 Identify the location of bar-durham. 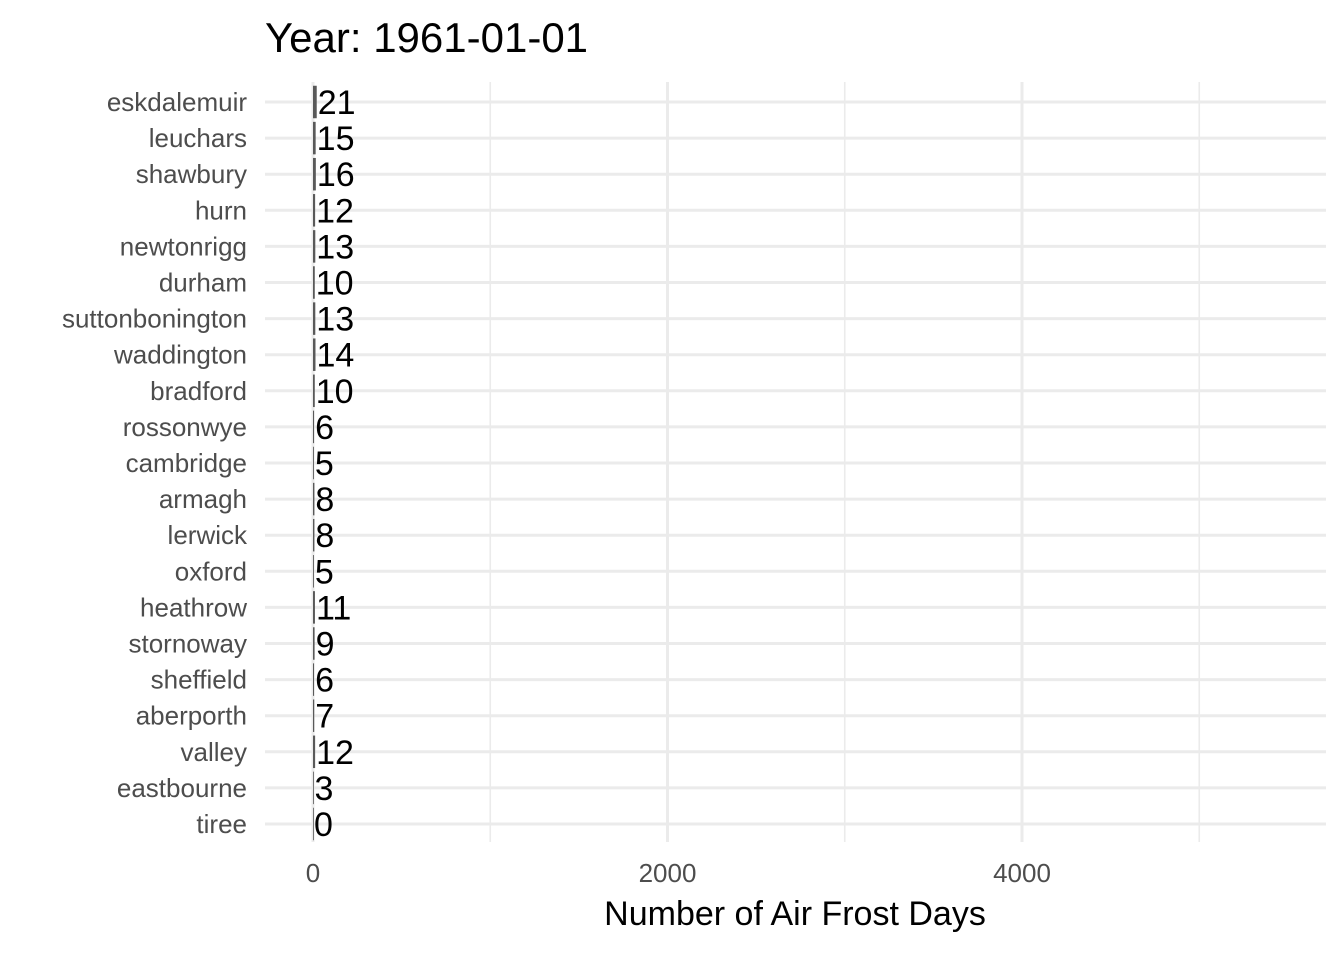
(314, 282).